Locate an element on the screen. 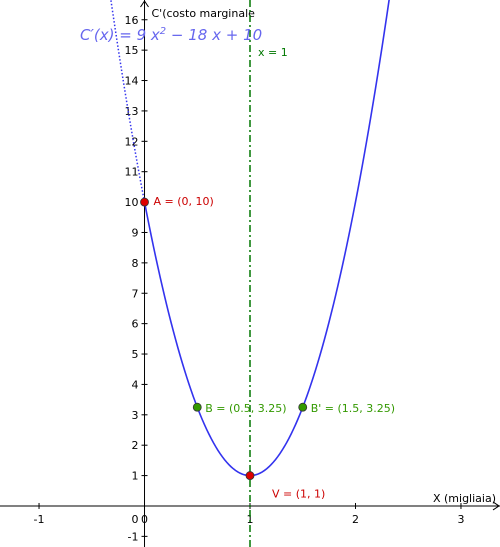 The image size is (500, 547). point-B is located at coordinates (197, 407).